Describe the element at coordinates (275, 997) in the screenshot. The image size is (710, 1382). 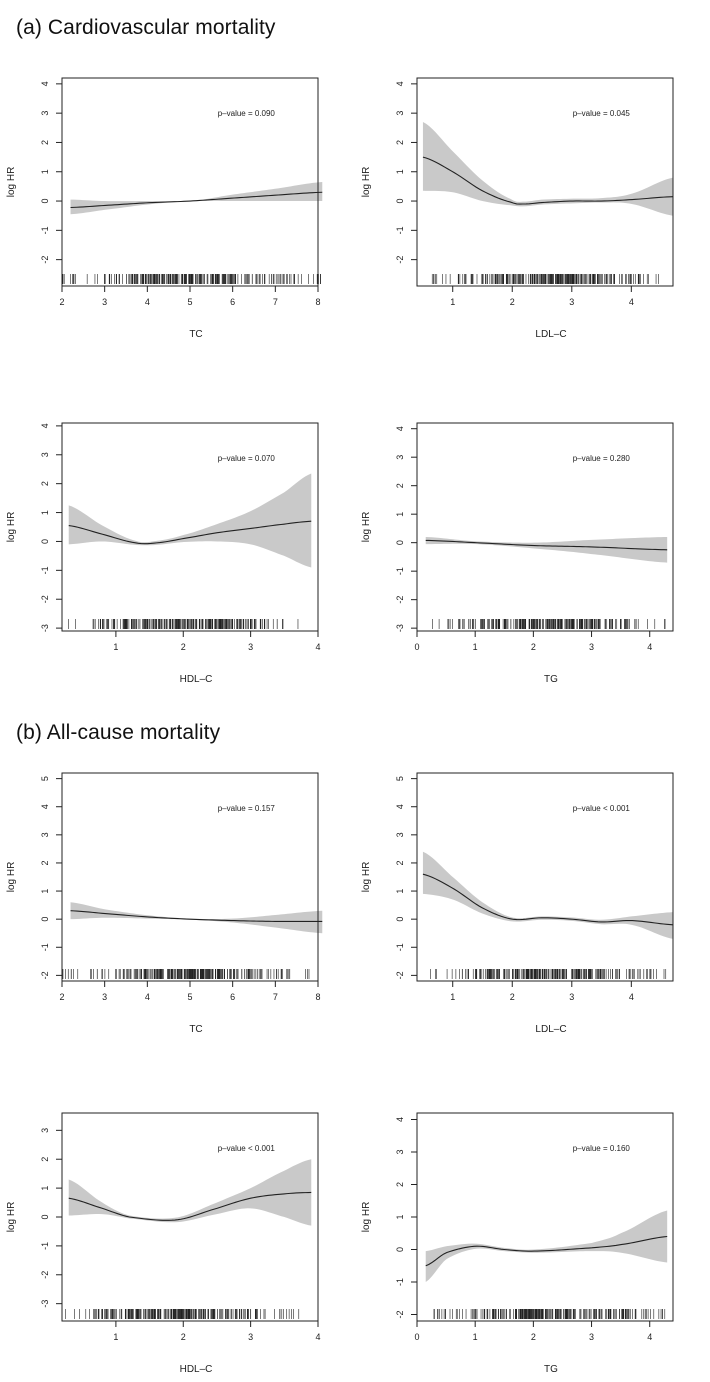
I see `x-tick-label: 7` at that location.